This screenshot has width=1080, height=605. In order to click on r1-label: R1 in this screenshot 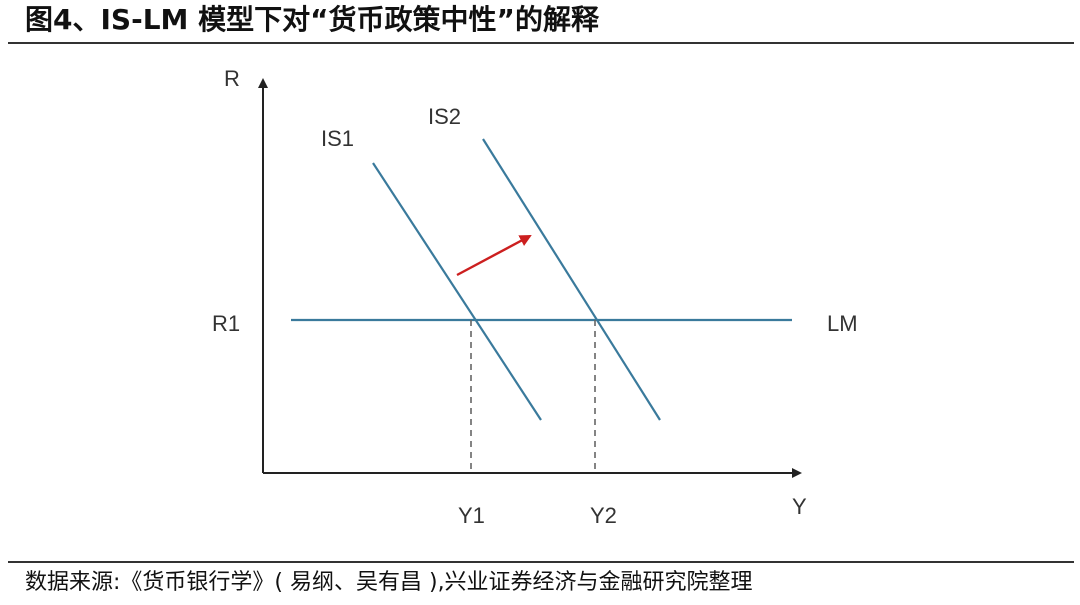, I will do `click(226, 323)`.